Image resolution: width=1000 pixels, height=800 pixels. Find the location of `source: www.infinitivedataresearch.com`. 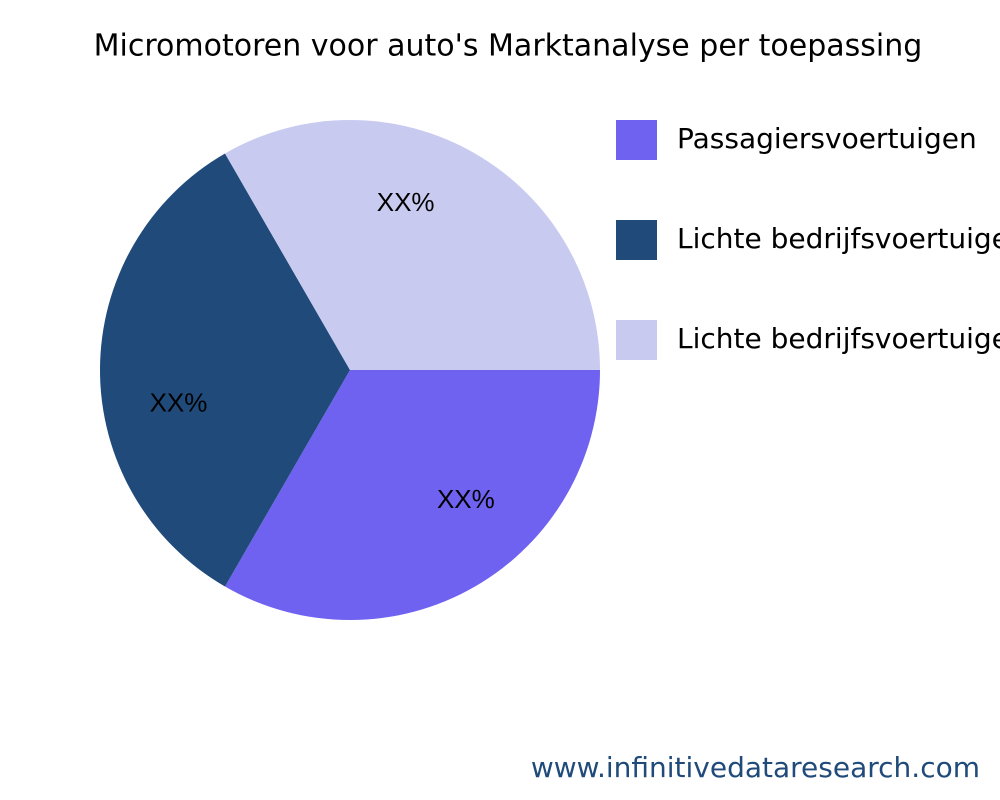

source: www.infinitivedataresearch.com is located at coordinates (755, 767).